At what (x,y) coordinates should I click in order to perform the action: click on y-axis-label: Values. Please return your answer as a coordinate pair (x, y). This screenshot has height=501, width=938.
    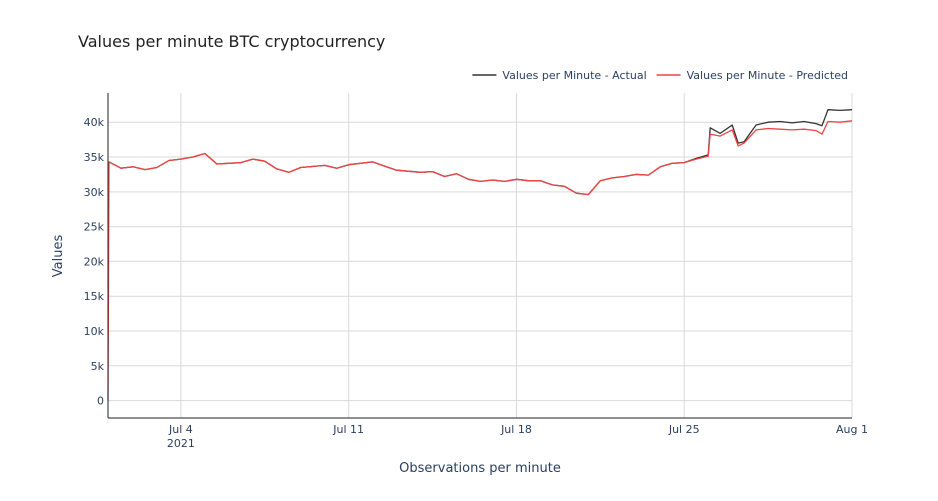
    Looking at the image, I should click on (58, 256).